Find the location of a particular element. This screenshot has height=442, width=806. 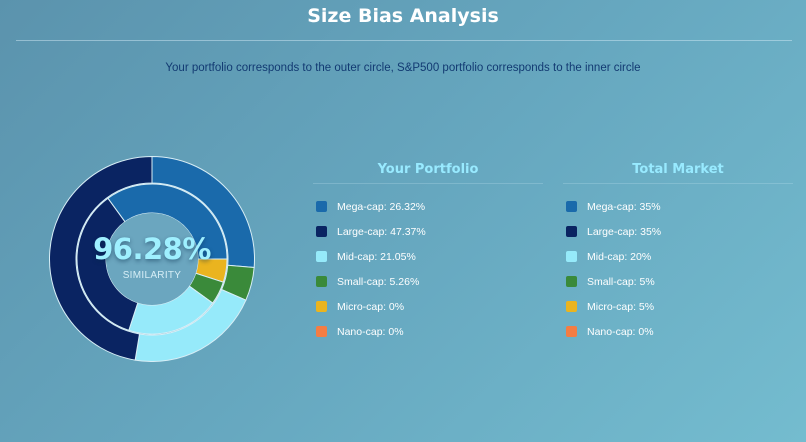

legend-label: Mega-cap: 26.32% is located at coordinates (381, 206).